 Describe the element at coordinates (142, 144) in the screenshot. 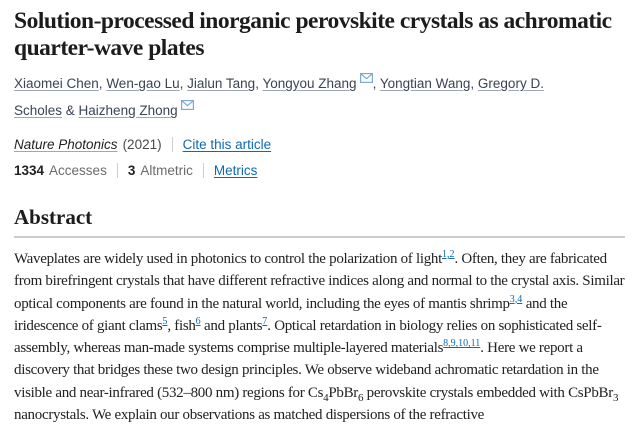

I see `journal-year: (2021)` at that location.